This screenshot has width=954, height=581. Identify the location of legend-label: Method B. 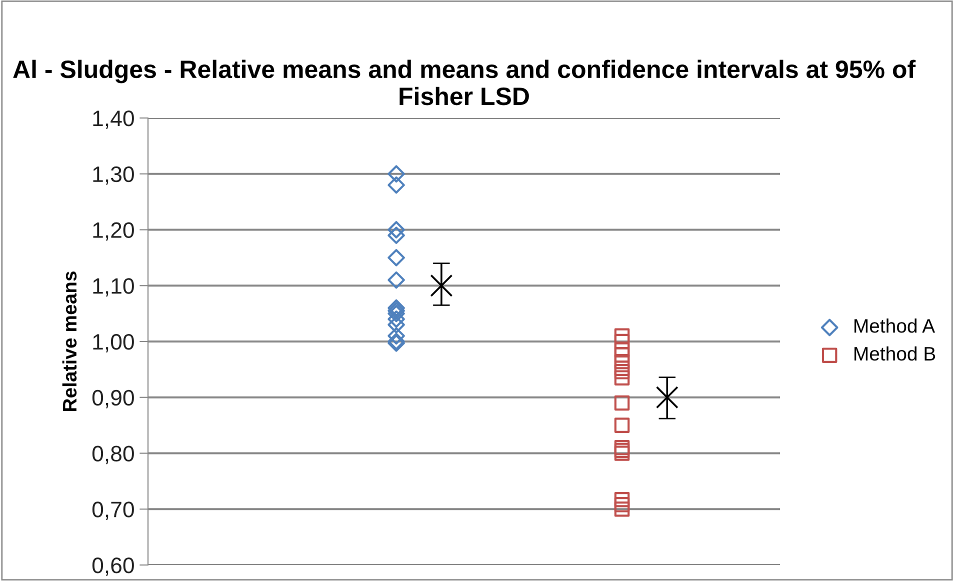
(895, 353).